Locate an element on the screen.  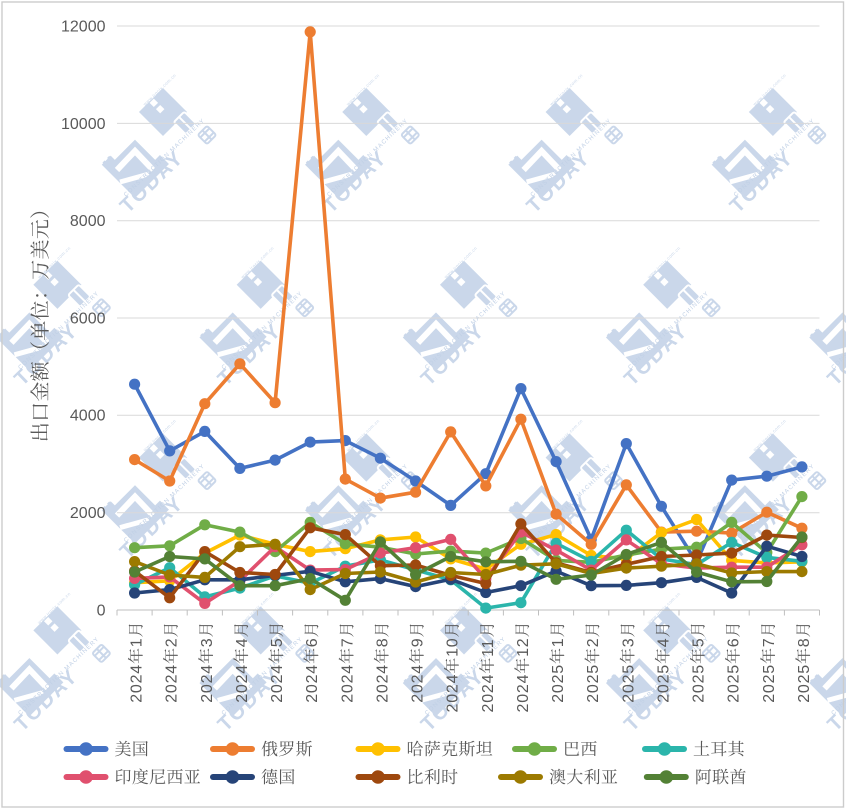
svg-text: 2000 is located at coordinates (88, 513).